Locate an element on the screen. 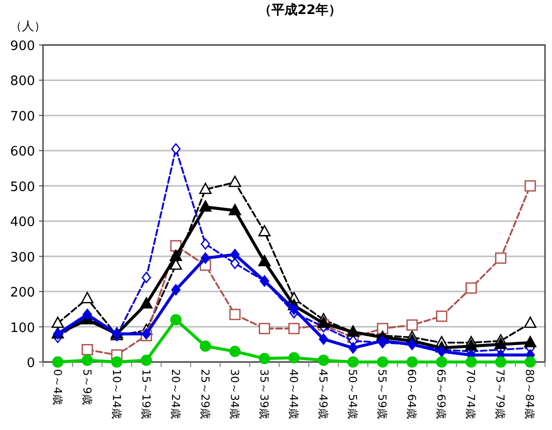  y-tick-label: 0 is located at coordinates (30, 363).